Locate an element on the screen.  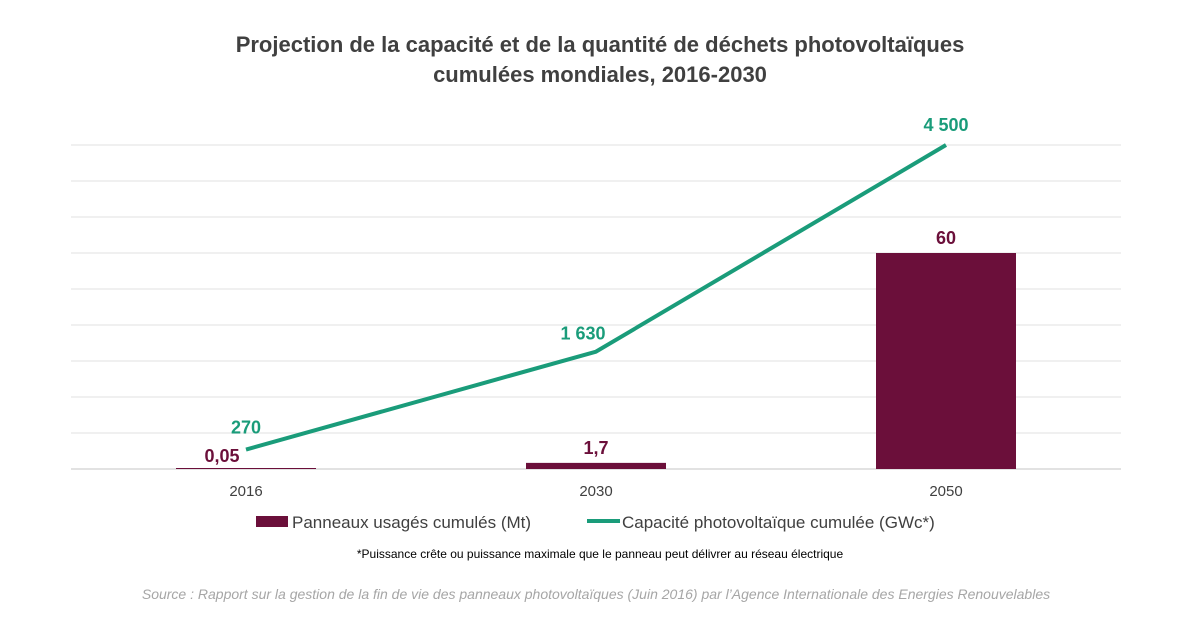
bar-data-label: 60 is located at coordinates (946, 238).